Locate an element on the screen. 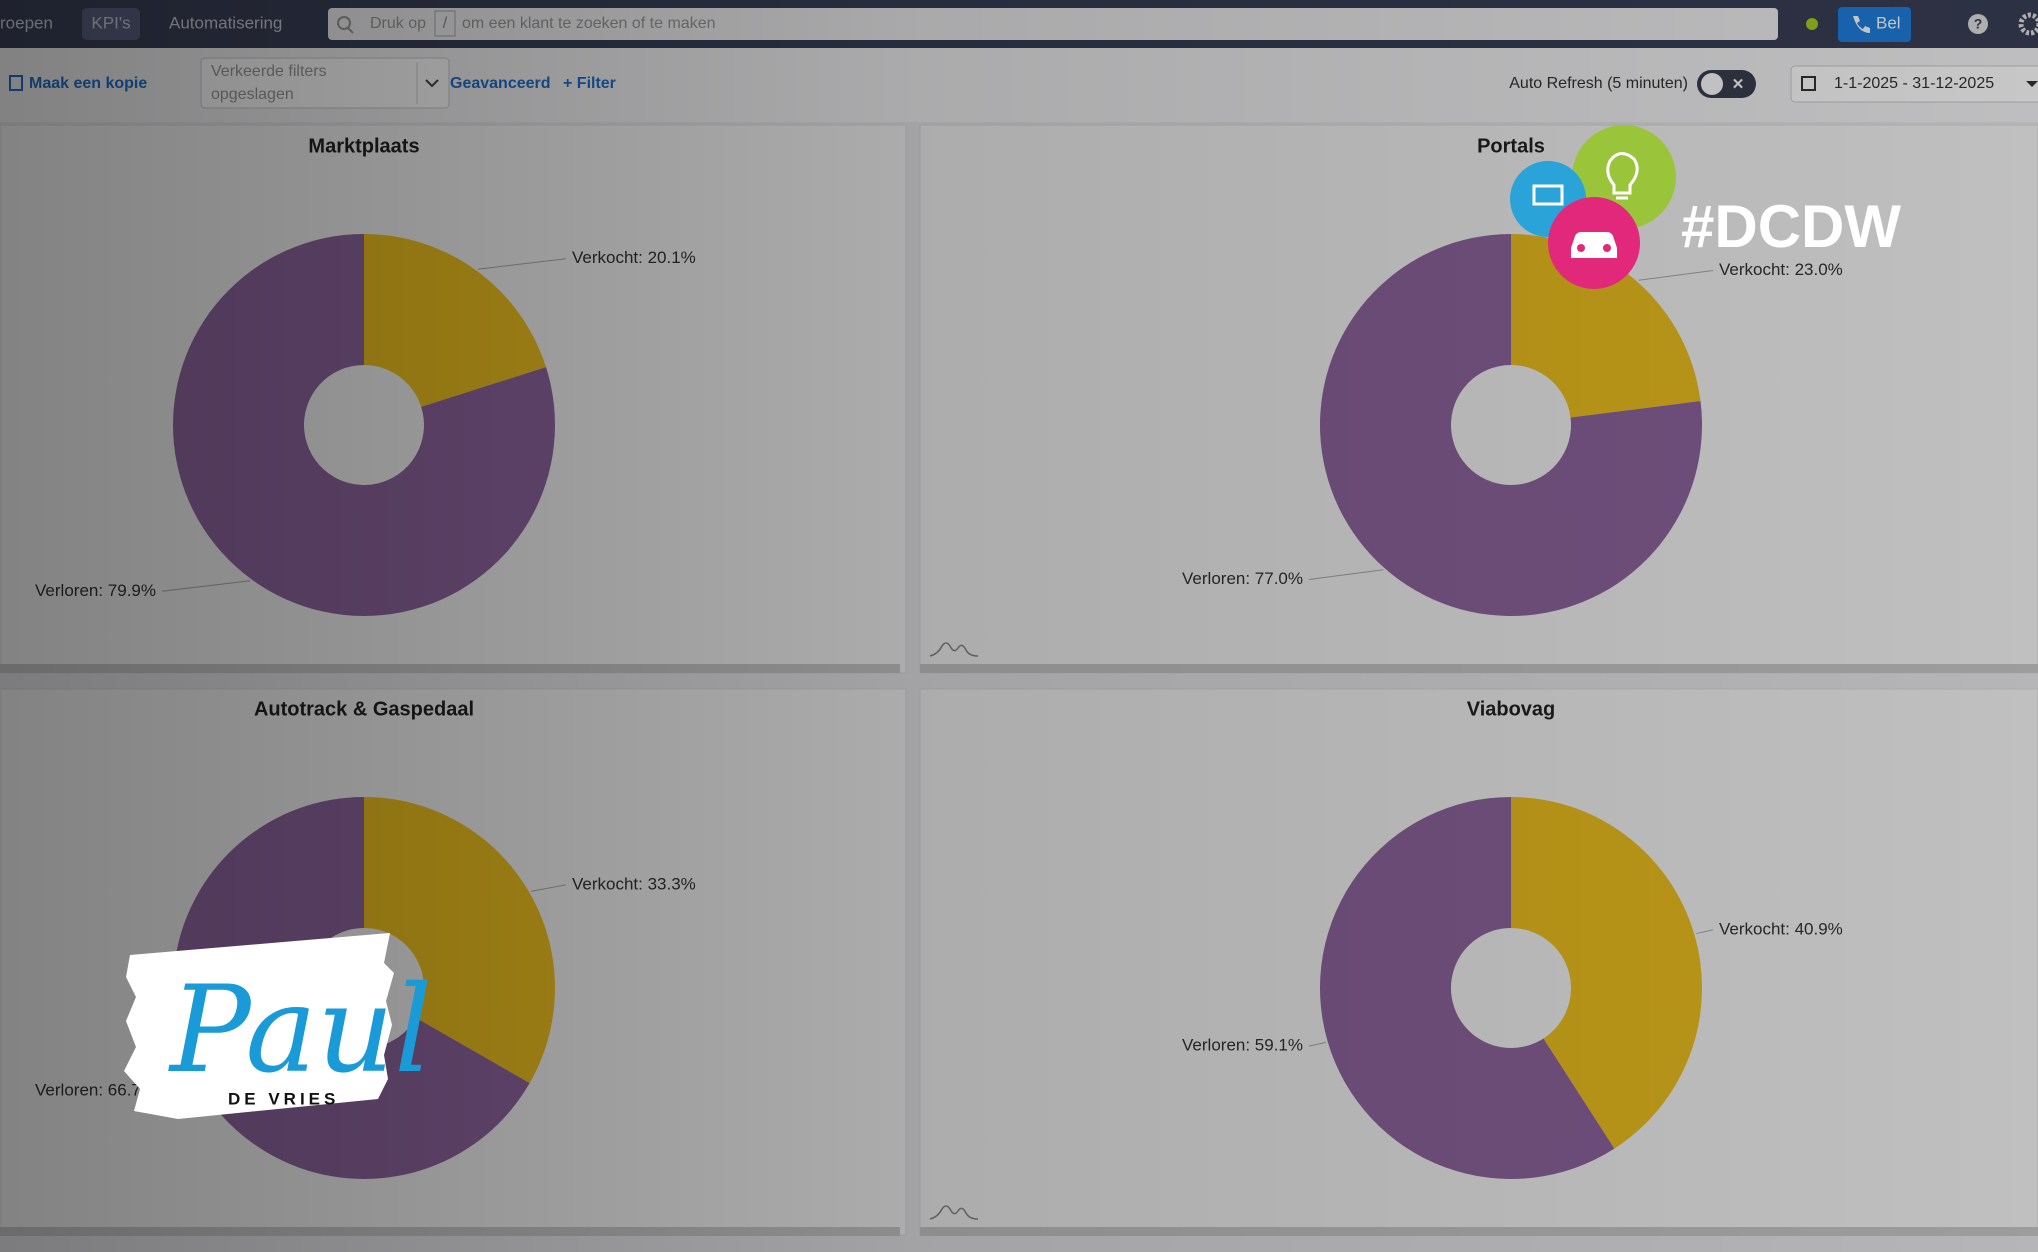 The width and height of the screenshot is (2038, 1252). search-placeholder: Druk op is located at coordinates (398, 23).